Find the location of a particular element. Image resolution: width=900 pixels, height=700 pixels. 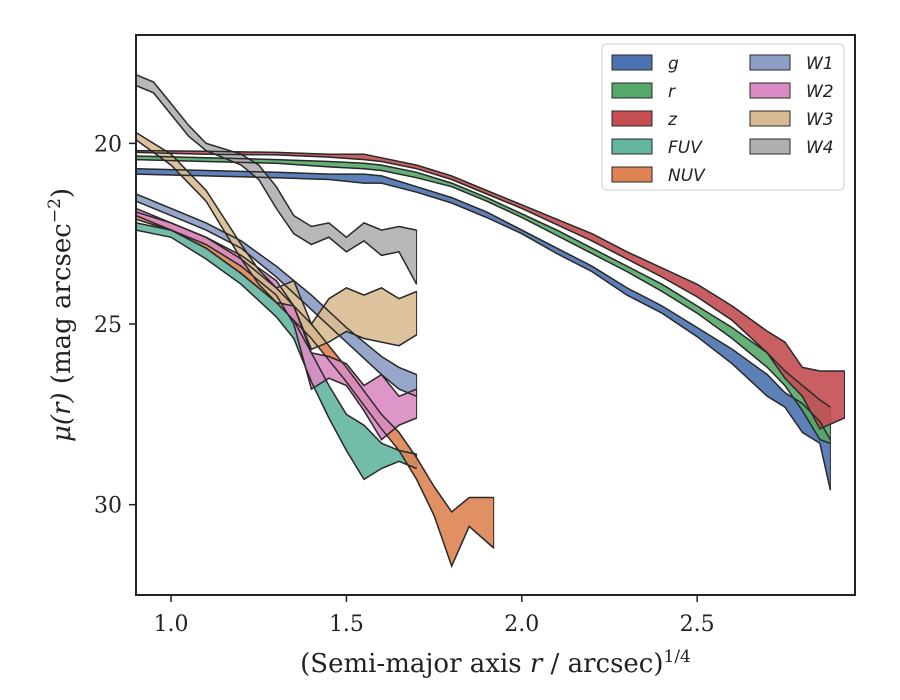

legend-label-w3: W3 is located at coordinates (820, 120).